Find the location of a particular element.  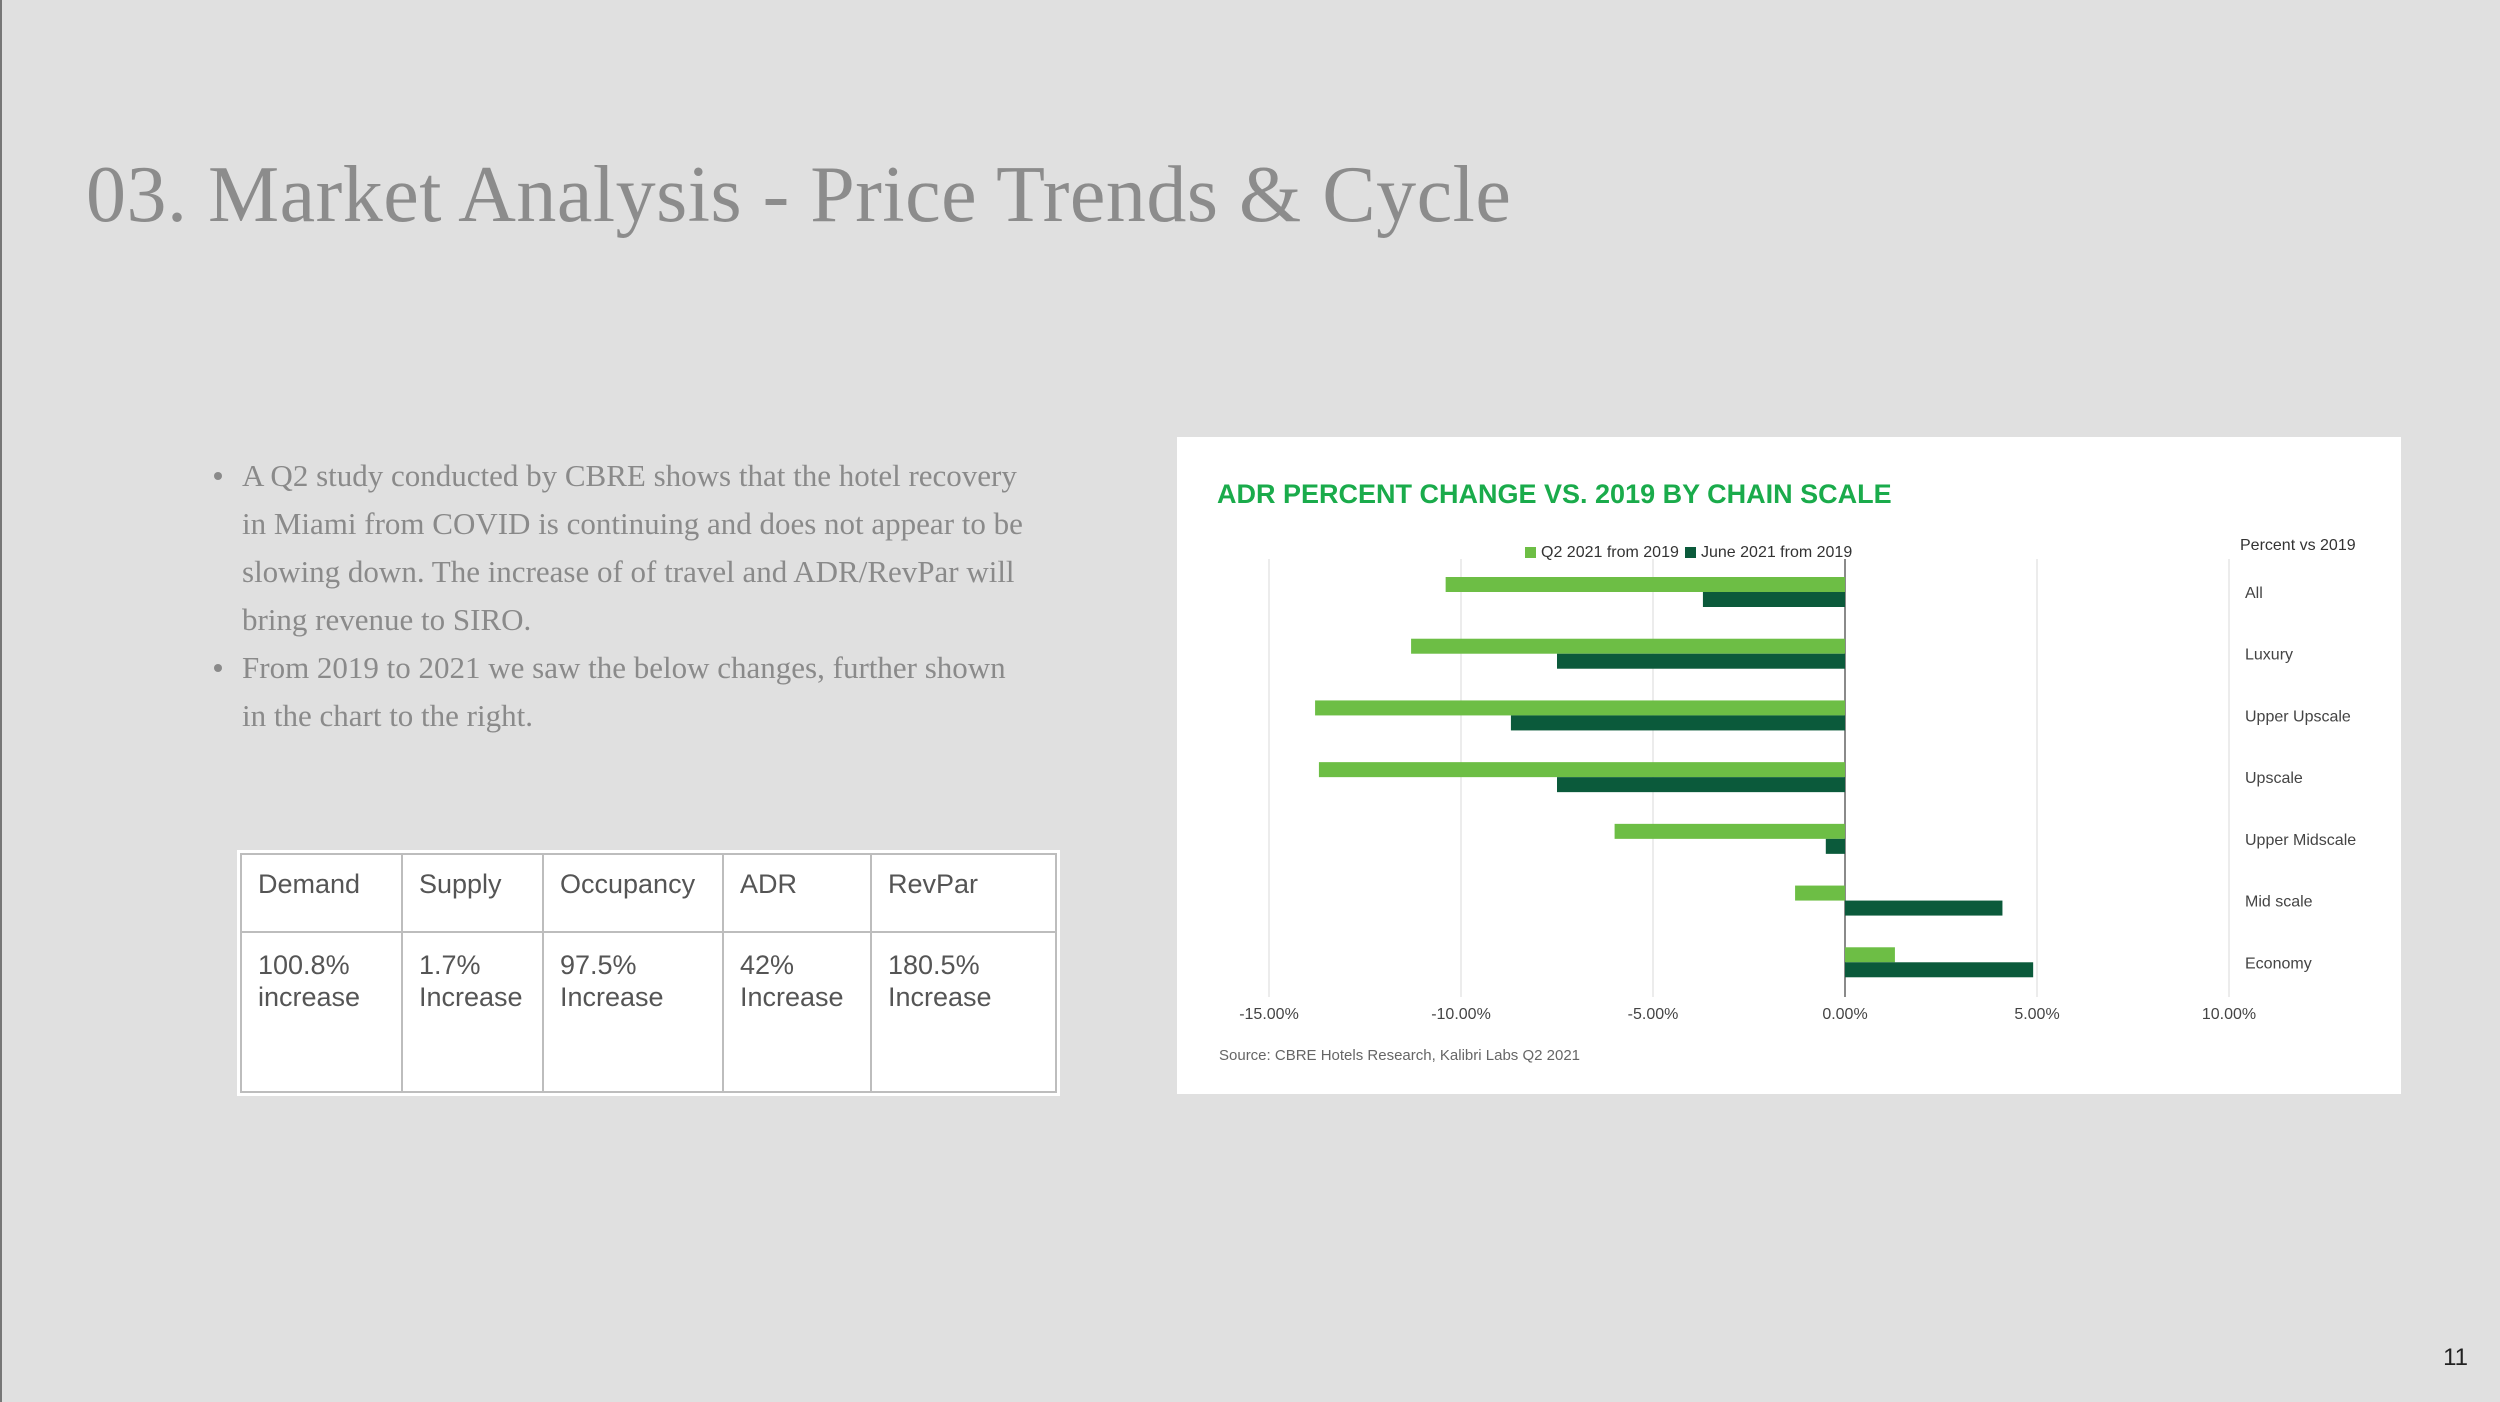

cell-adr: 42% Increase is located at coordinates (797, 1012).